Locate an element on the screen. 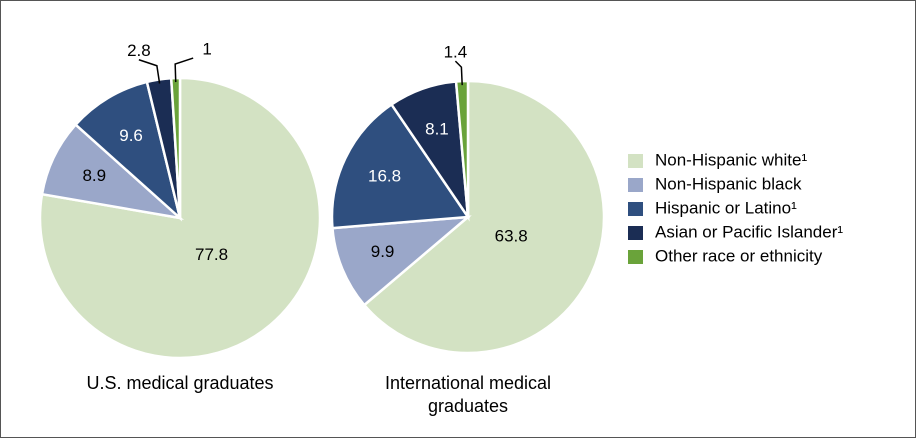  legend-label: Asian or Pacific Islander¹ is located at coordinates (749, 231).